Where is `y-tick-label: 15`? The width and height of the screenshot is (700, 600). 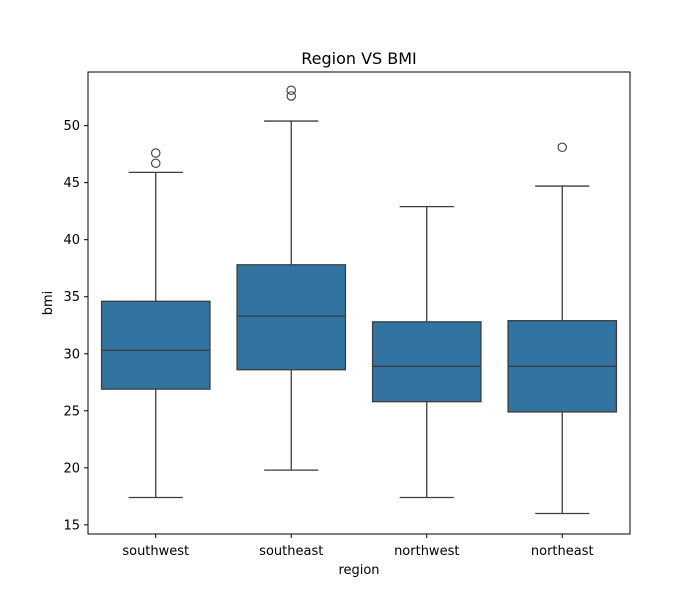
y-tick-label: 15 is located at coordinates (71, 525).